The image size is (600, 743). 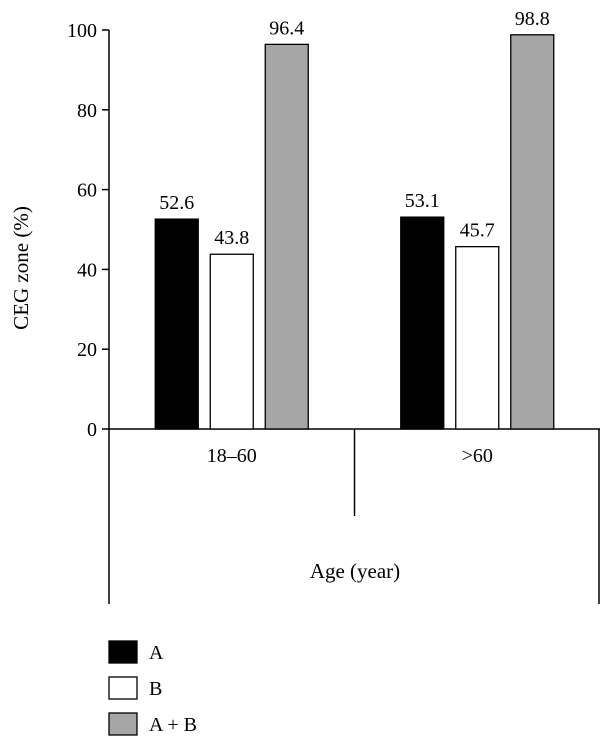 What do you see at coordinates (355, 571) in the screenshot?
I see `x-axis-title: Age (year)` at bounding box center [355, 571].